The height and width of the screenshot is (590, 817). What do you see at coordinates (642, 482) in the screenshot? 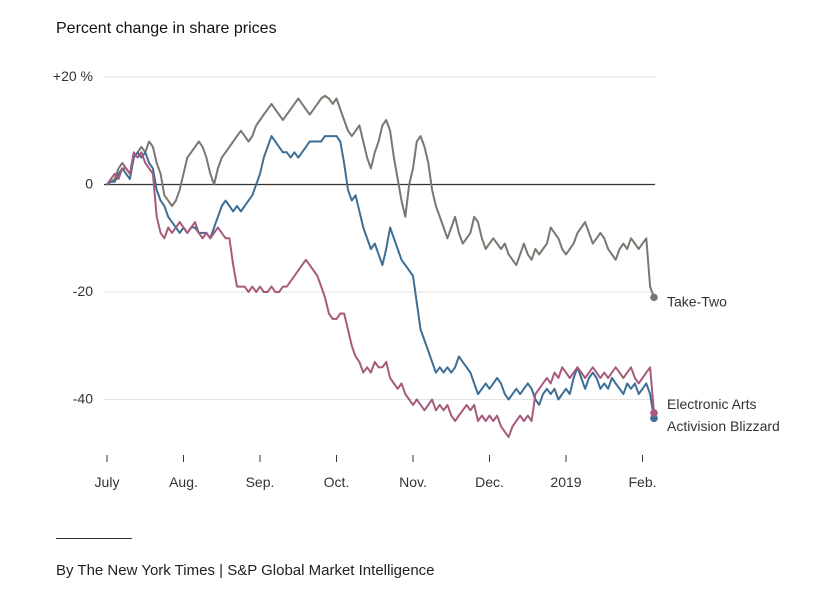
I see `x-tick-label: Feb.` at bounding box center [642, 482].